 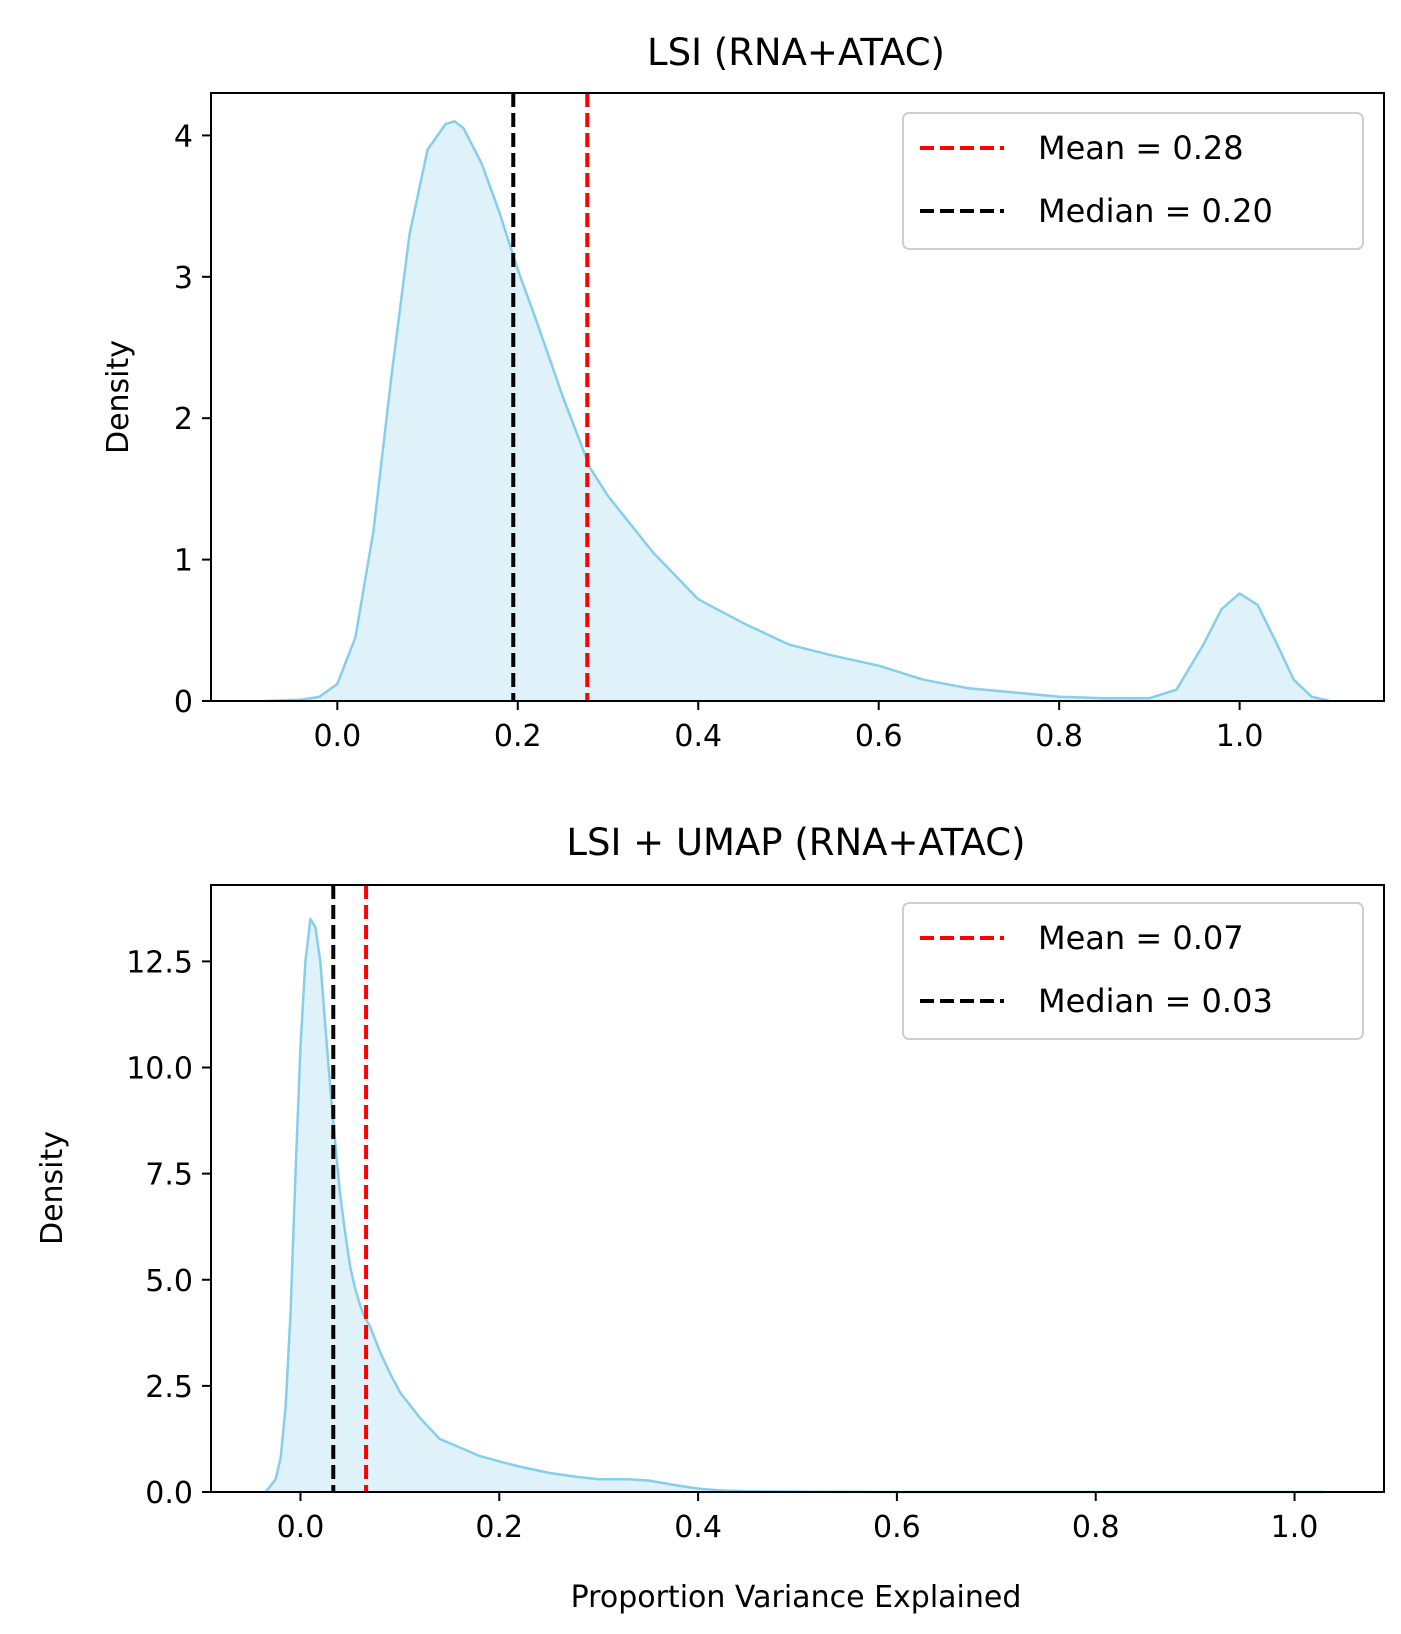 I want to click on y-tick-label: 3, so click(x=183, y=278).